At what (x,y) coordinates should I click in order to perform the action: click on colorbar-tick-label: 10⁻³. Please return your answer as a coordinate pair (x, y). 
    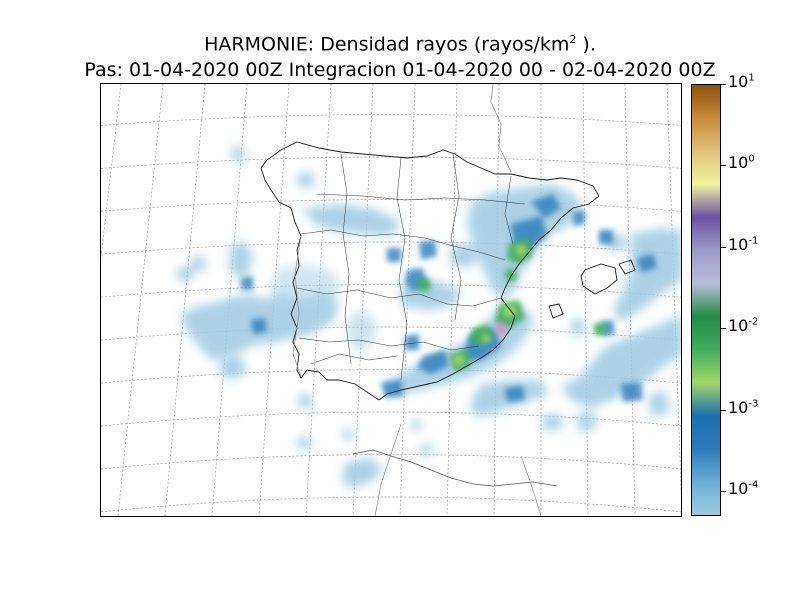
    Looking at the image, I should click on (743, 407).